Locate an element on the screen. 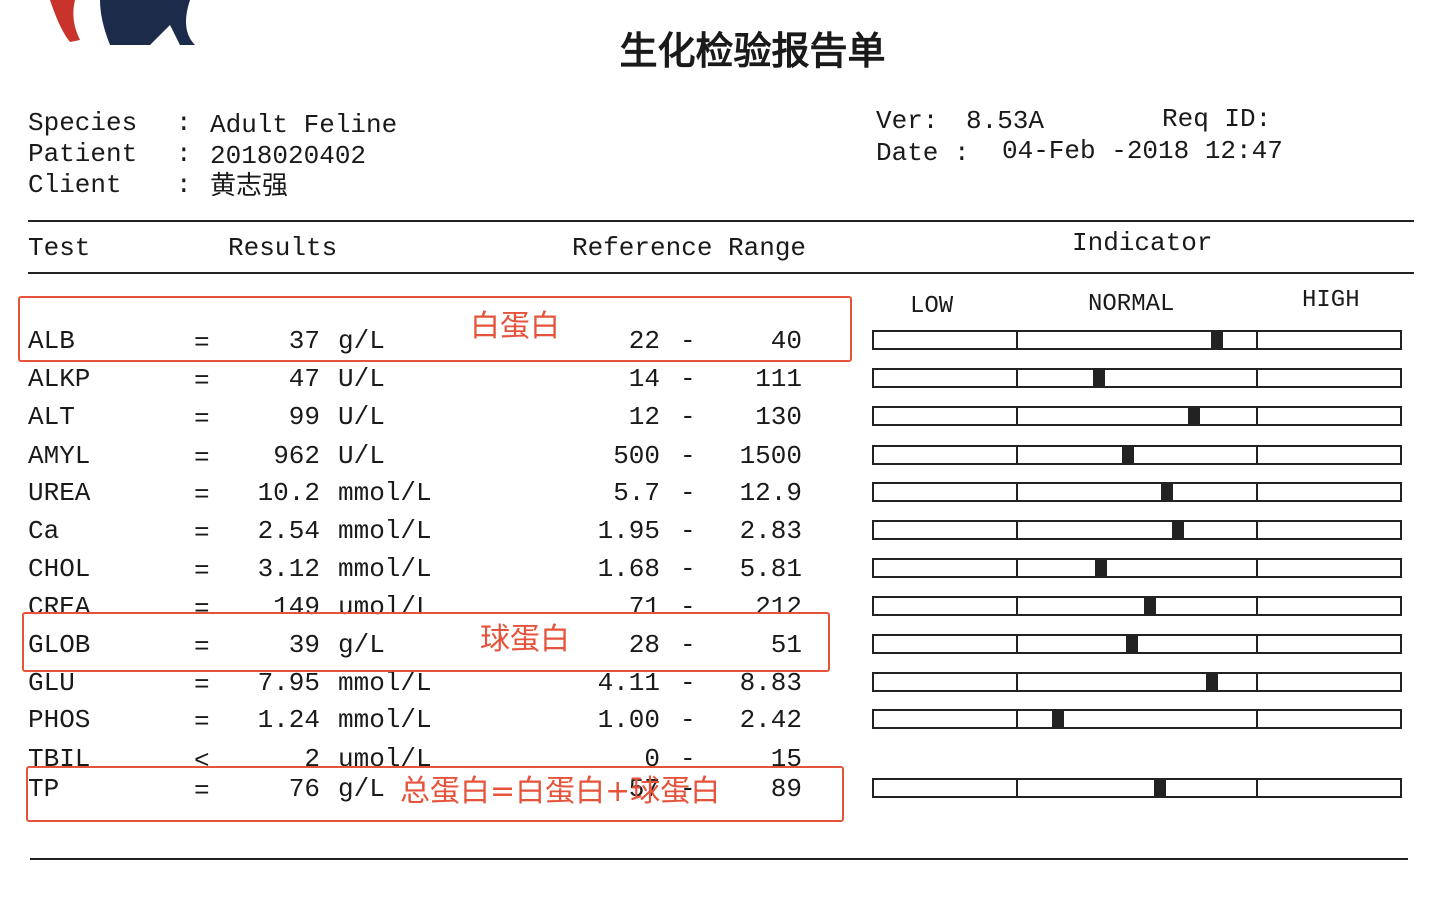 The width and height of the screenshot is (1440, 920). info-value: 2018020402 is located at coordinates (288, 156).